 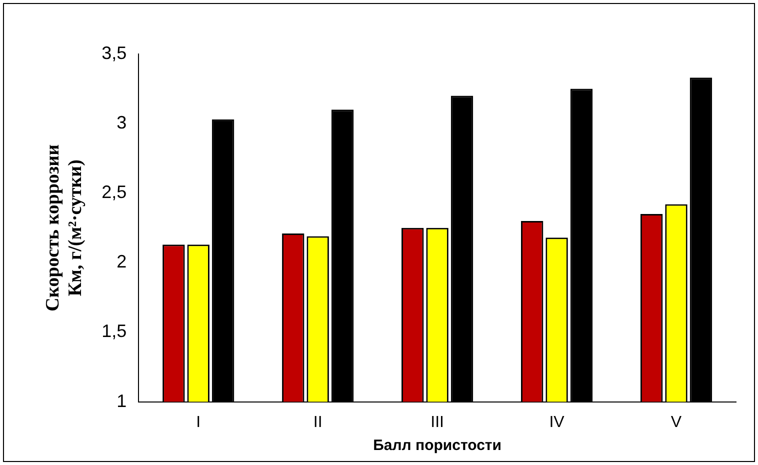 What do you see at coordinates (437, 422) in the screenshot?
I see `x-tick-label: III` at bounding box center [437, 422].